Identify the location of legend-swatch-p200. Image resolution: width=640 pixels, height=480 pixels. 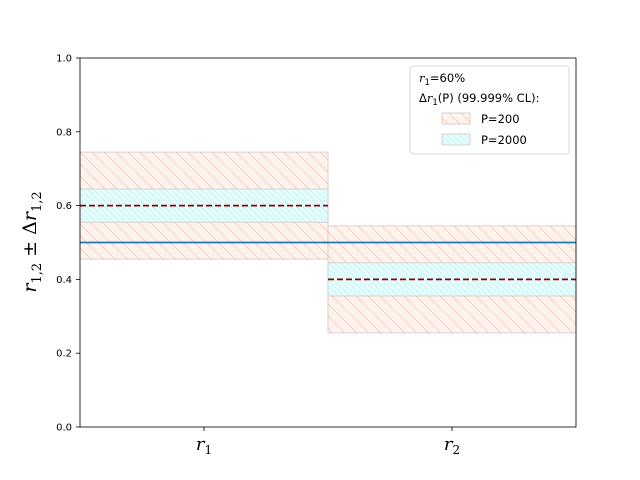
(456, 118).